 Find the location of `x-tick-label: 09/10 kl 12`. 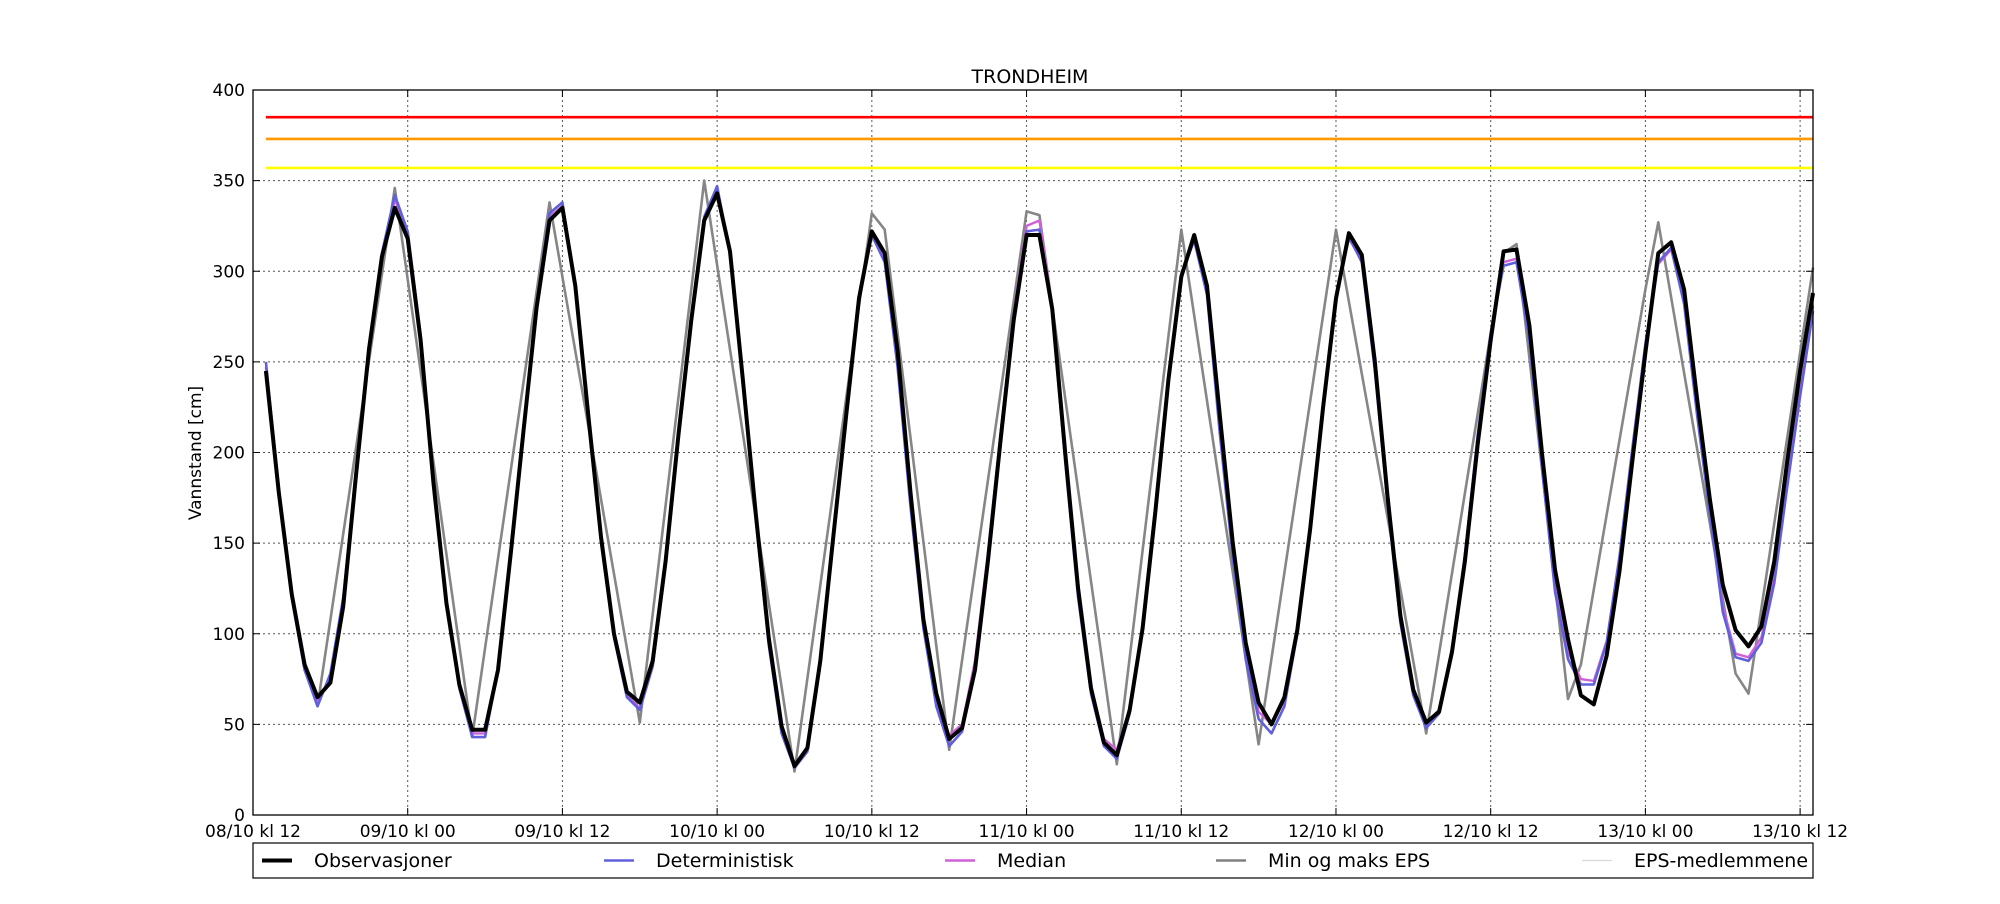

x-tick-label: 09/10 kl 12 is located at coordinates (562, 832).